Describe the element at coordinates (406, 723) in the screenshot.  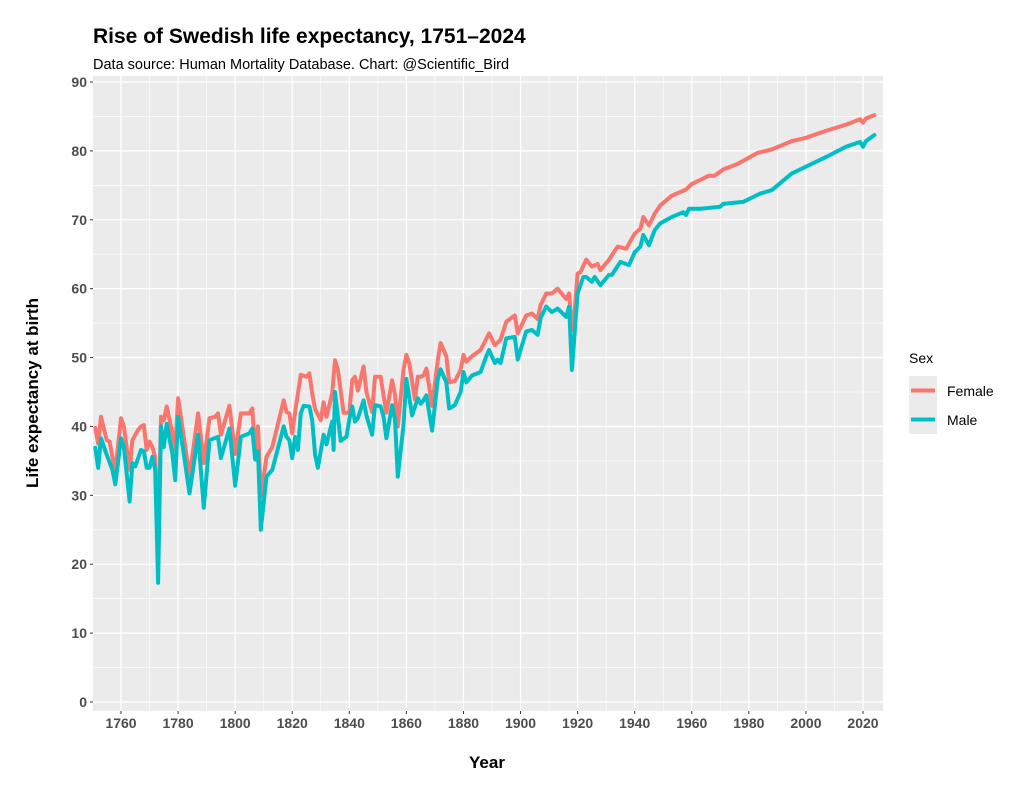
I see `x-tick-label: 1860` at that location.